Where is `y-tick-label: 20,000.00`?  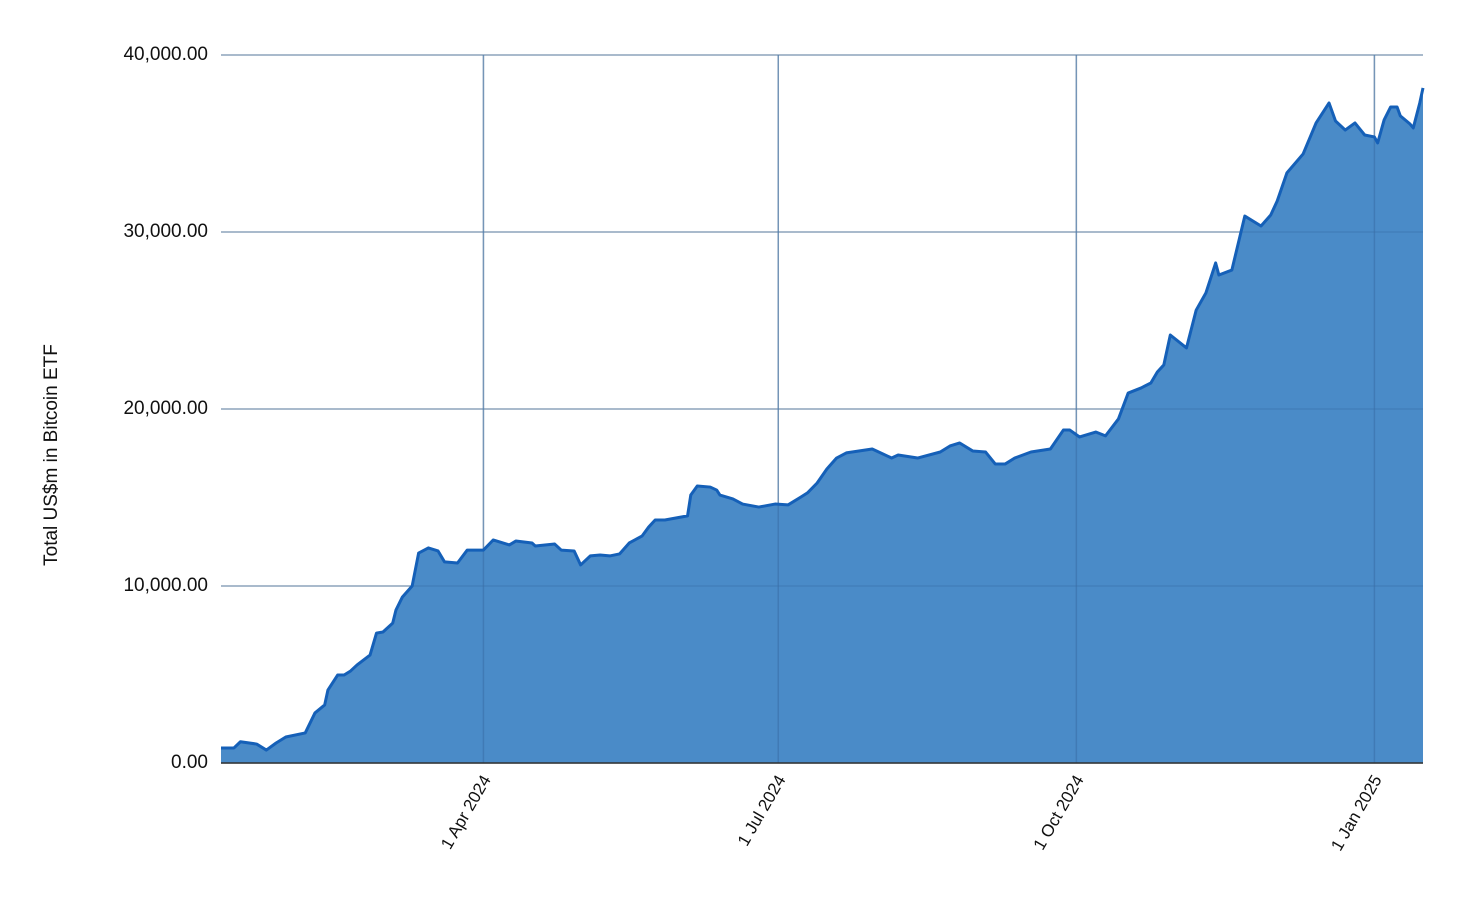
y-tick-label: 20,000.00 is located at coordinates (165, 408).